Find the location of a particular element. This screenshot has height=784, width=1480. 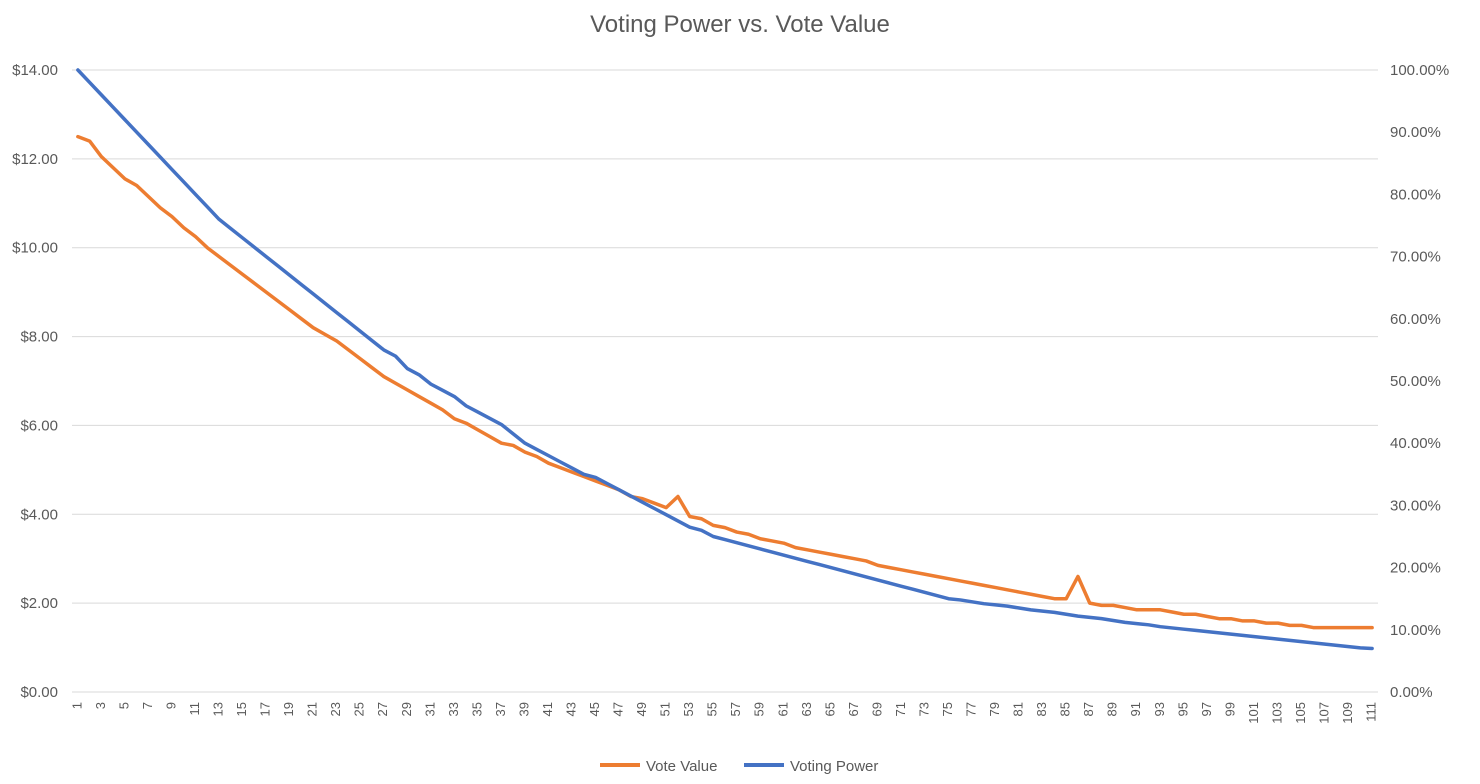

x-tick-label: 61 is located at coordinates (782, 709).